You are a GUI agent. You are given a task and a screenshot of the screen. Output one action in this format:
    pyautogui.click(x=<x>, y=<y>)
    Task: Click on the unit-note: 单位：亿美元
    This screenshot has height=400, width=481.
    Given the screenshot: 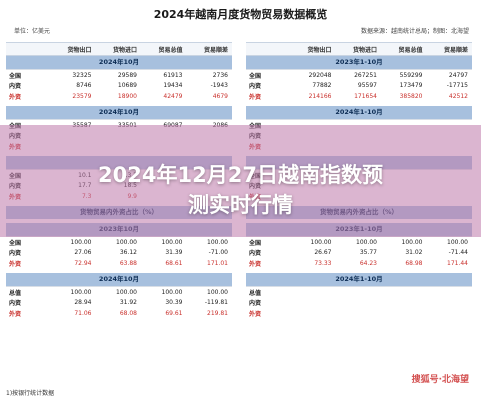 What is the action you would take?
    pyautogui.click(x=32, y=31)
    